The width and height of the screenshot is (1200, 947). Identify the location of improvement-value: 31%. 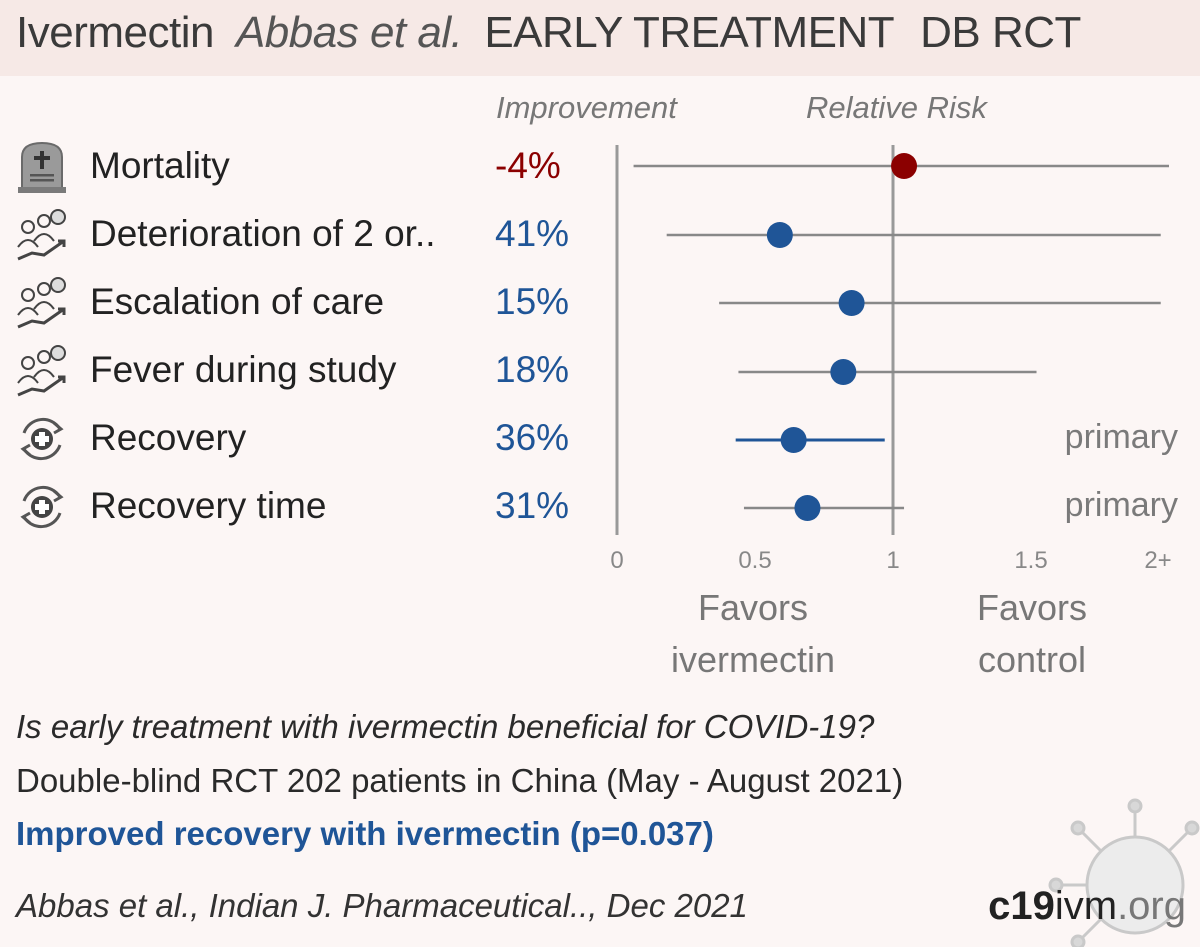
(532, 505).